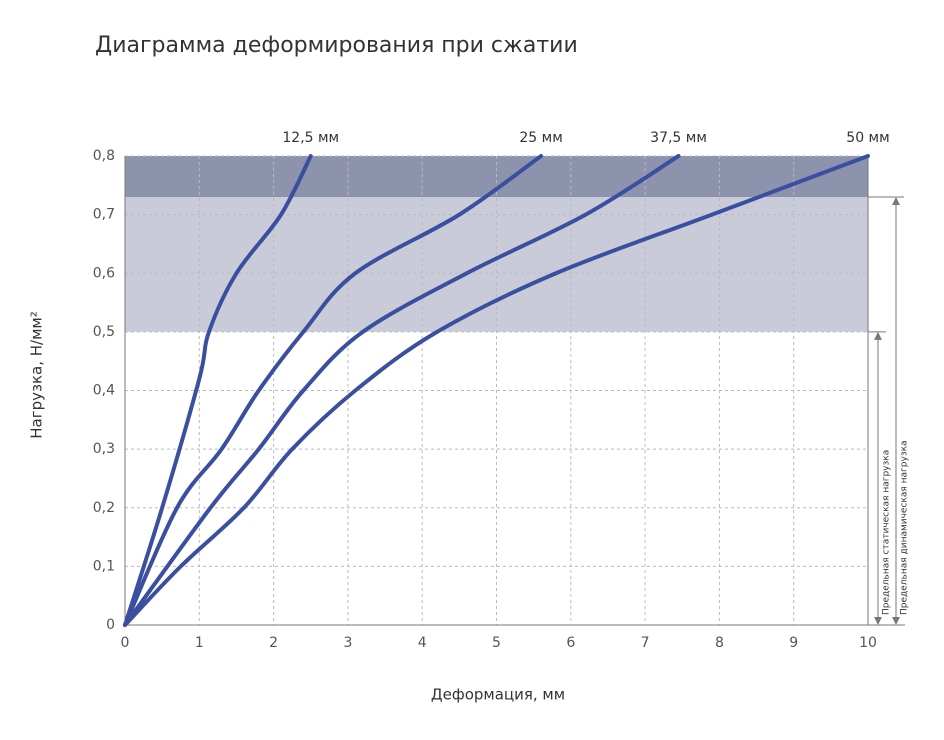  I want to click on limit-label: Предельная динамическая нагрузка, so click(905, 527).